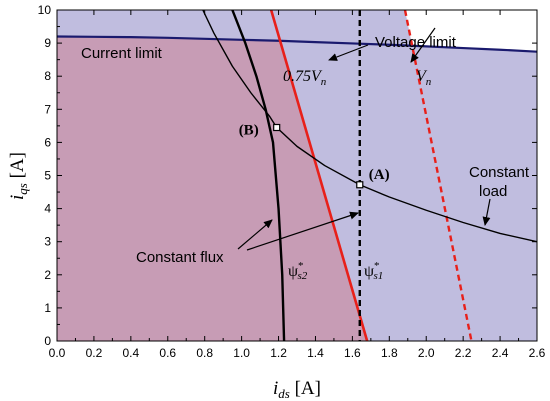 The height and width of the screenshot is (401, 550). Describe the element at coordinates (241, 353) in the screenshot. I see `x-tick-label: 1.0` at that location.